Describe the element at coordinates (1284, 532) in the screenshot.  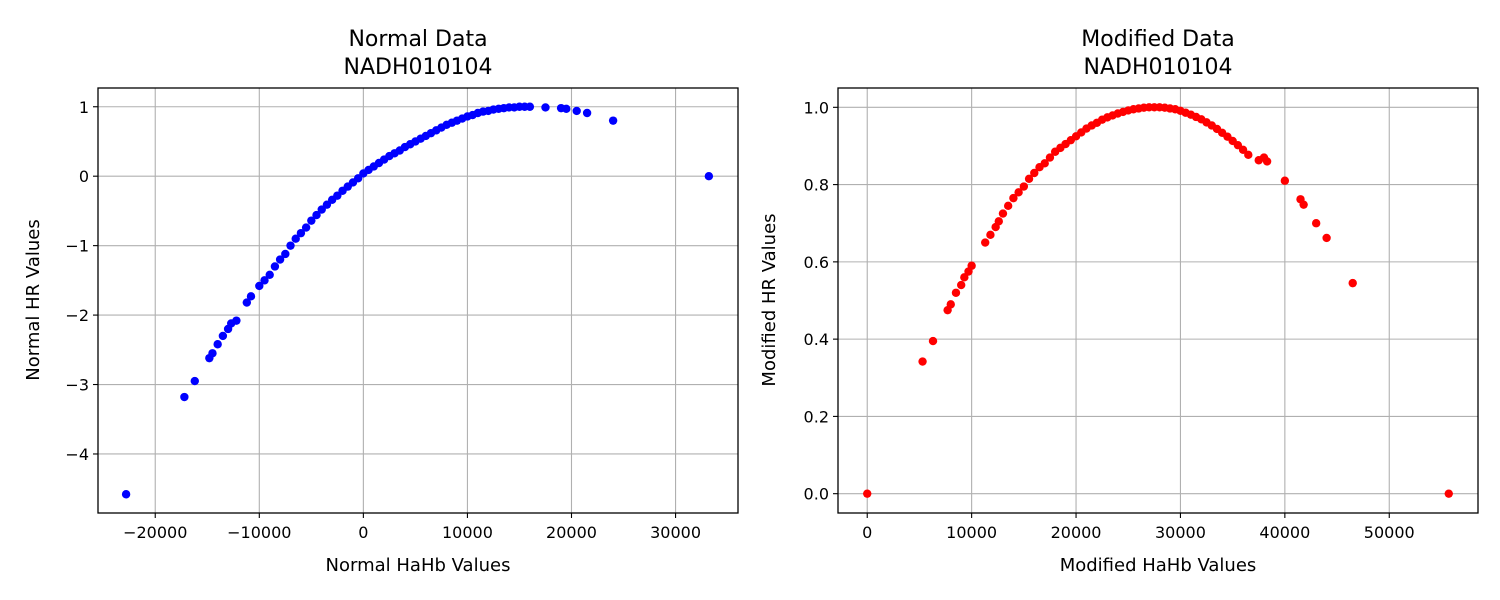
I see `modified-x-tick-label: 40000` at that location.